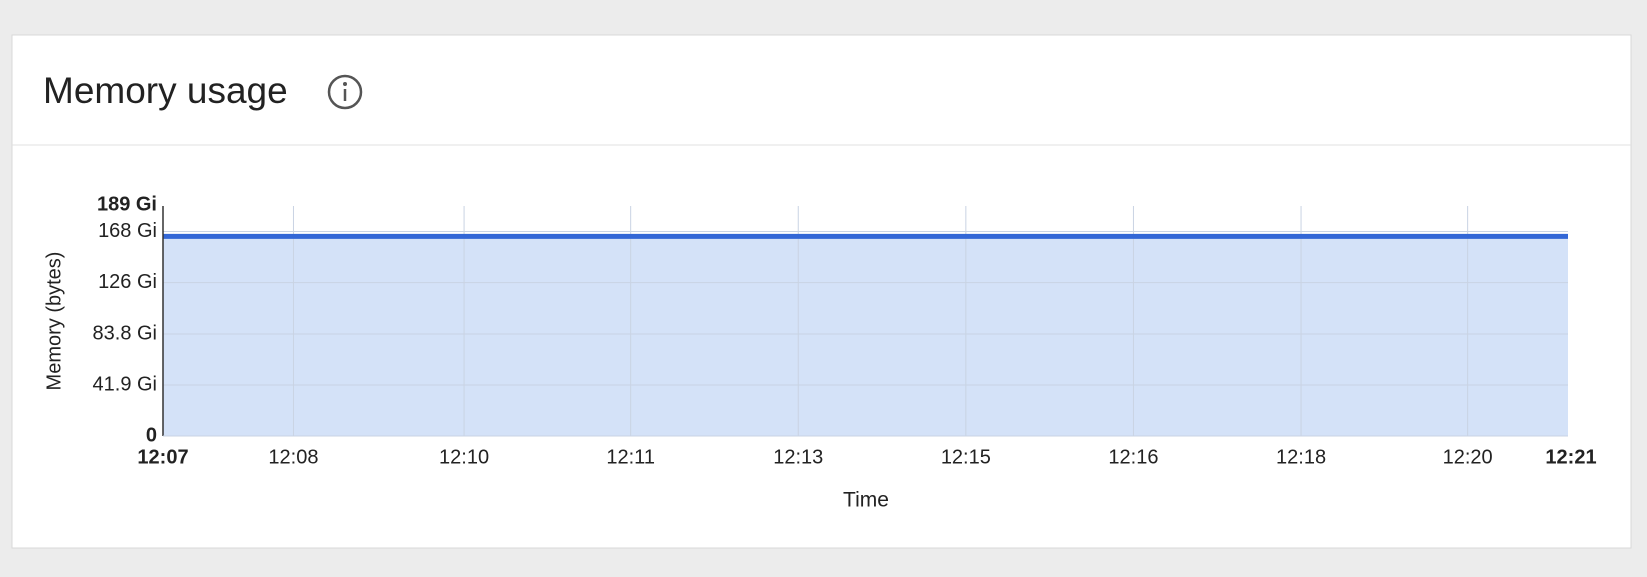 This screenshot has height=577, width=1647. I want to click on x-tick-label: 12:16, so click(1133, 457).